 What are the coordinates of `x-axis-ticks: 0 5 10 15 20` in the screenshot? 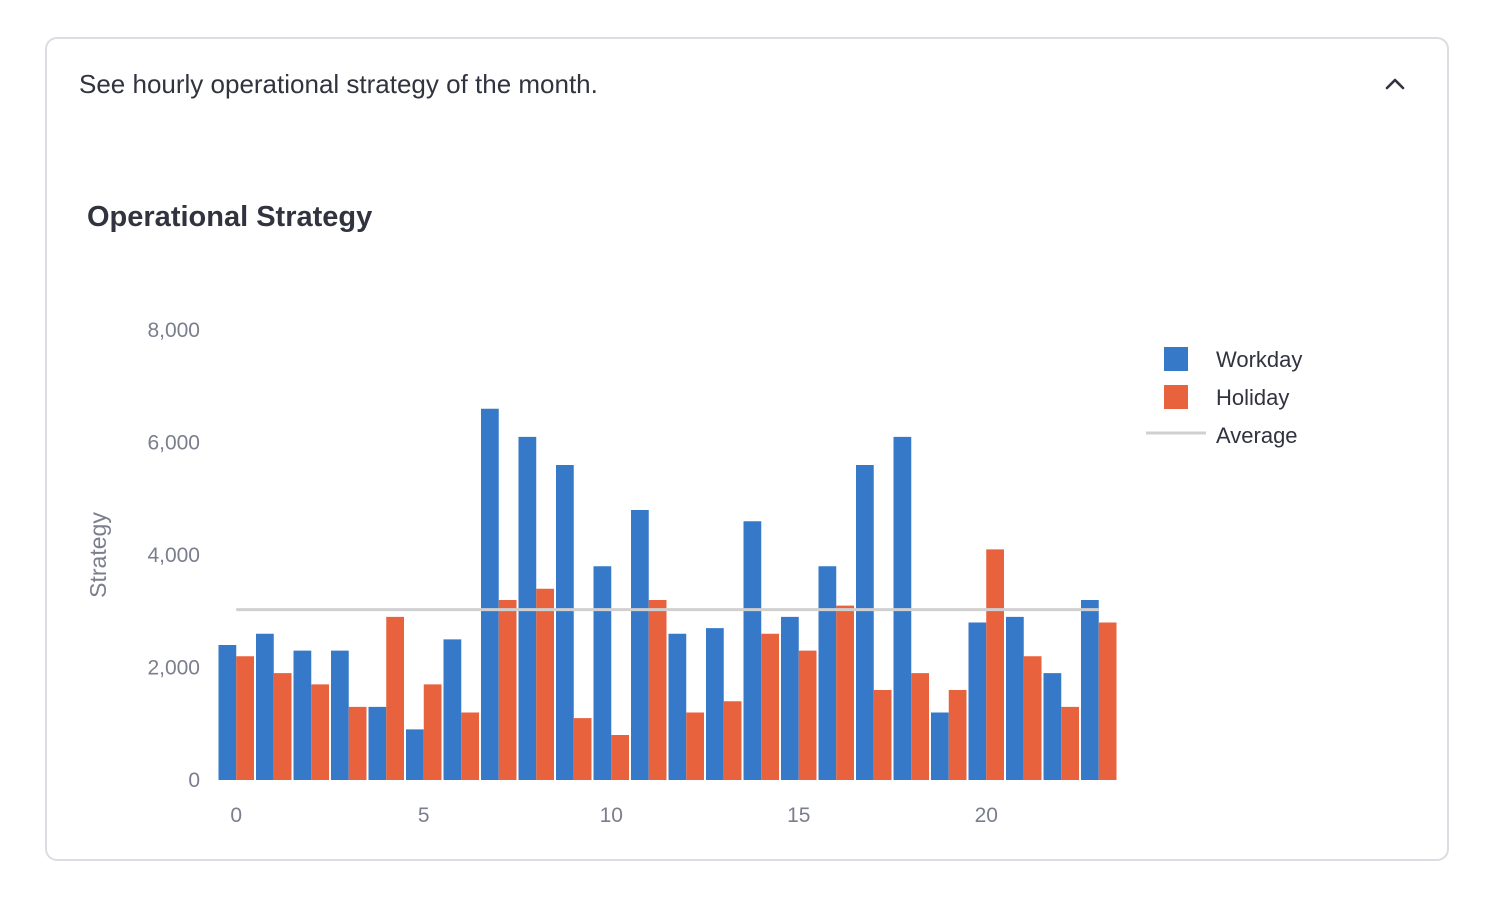 It's located at (614, 815).